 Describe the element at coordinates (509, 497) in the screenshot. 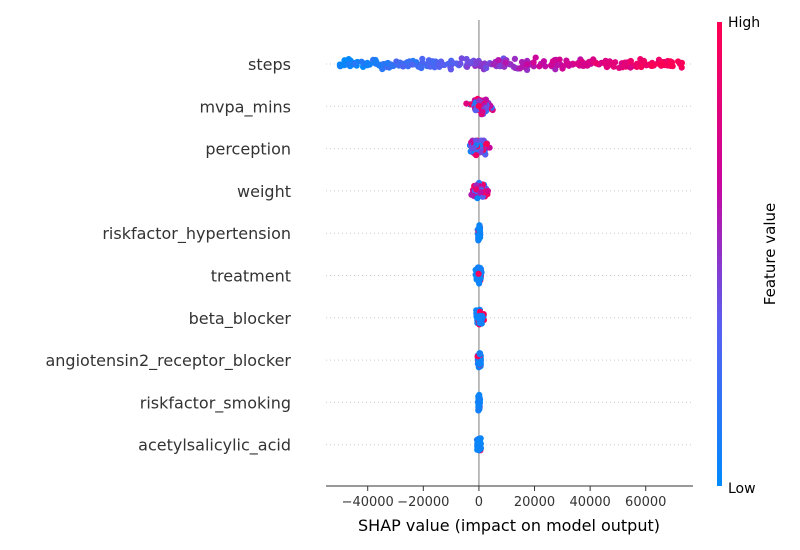

I see `x-axis: −40000 −20000 0 20000 40000 60000` at that location.